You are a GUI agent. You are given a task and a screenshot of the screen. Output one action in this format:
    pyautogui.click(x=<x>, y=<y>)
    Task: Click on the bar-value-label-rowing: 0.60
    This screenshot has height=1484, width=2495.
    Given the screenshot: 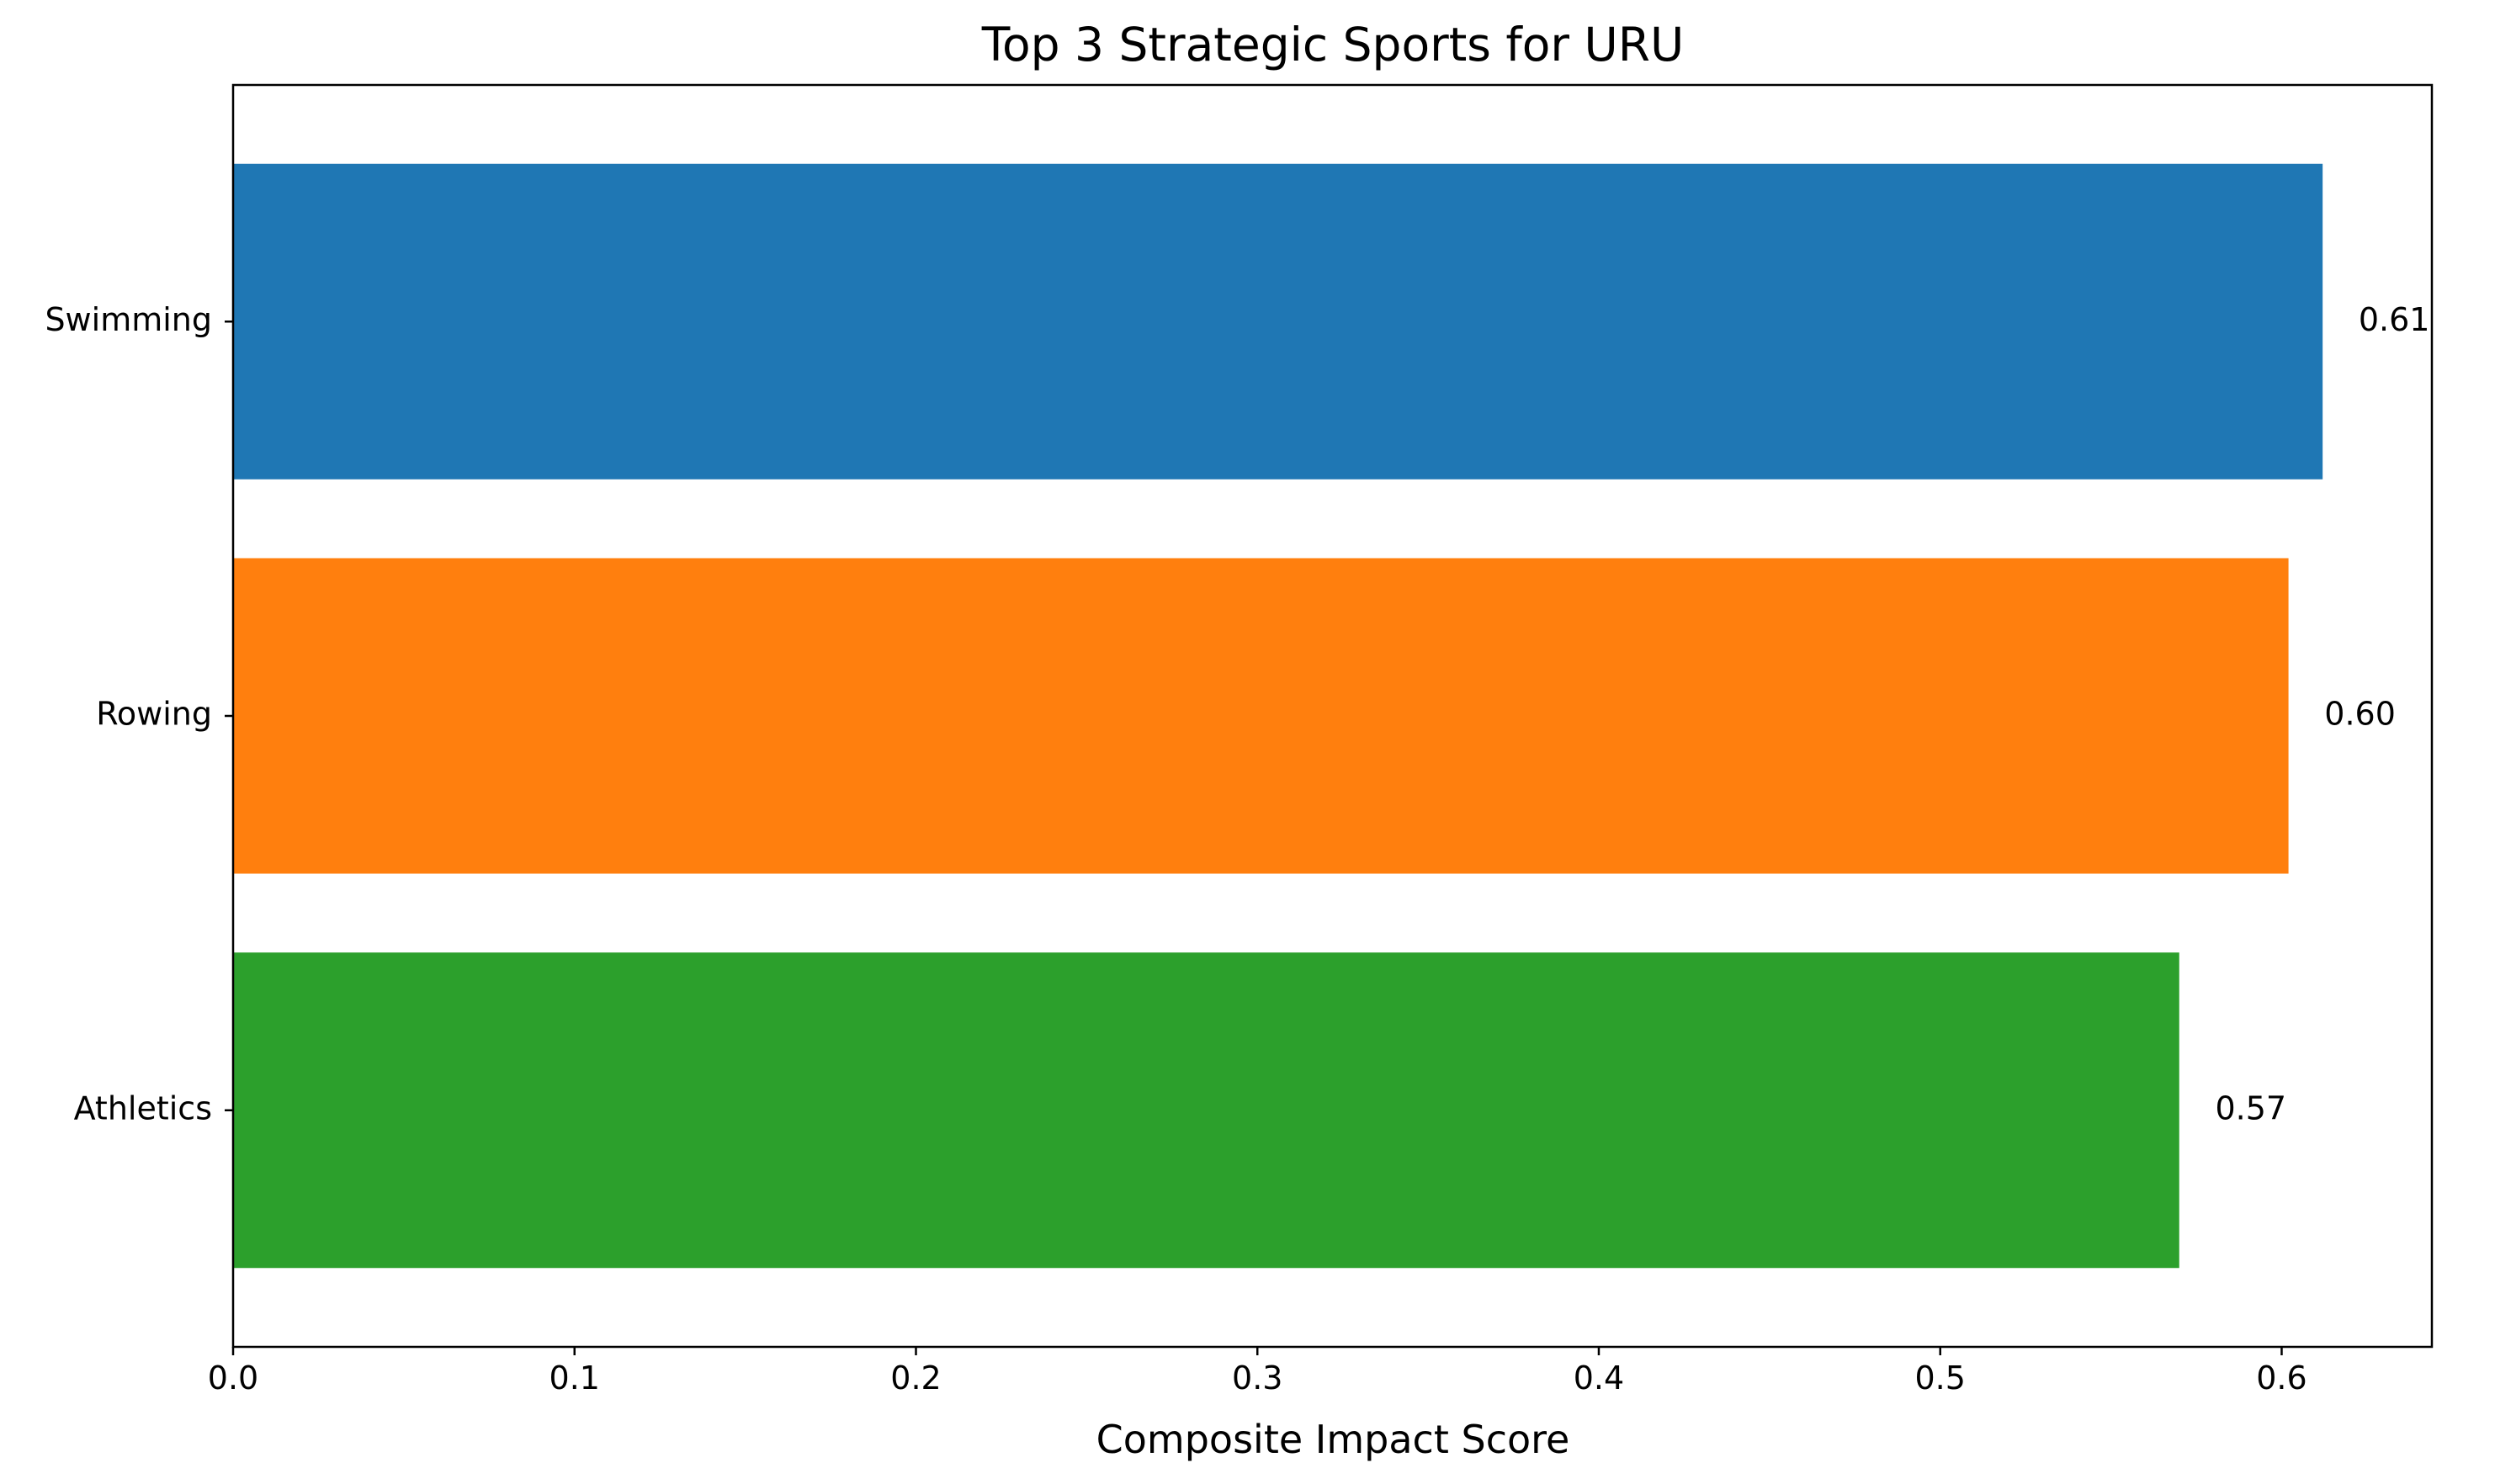 What is the action you would take?
    pyautogui.click(x=2360, y=714)
    